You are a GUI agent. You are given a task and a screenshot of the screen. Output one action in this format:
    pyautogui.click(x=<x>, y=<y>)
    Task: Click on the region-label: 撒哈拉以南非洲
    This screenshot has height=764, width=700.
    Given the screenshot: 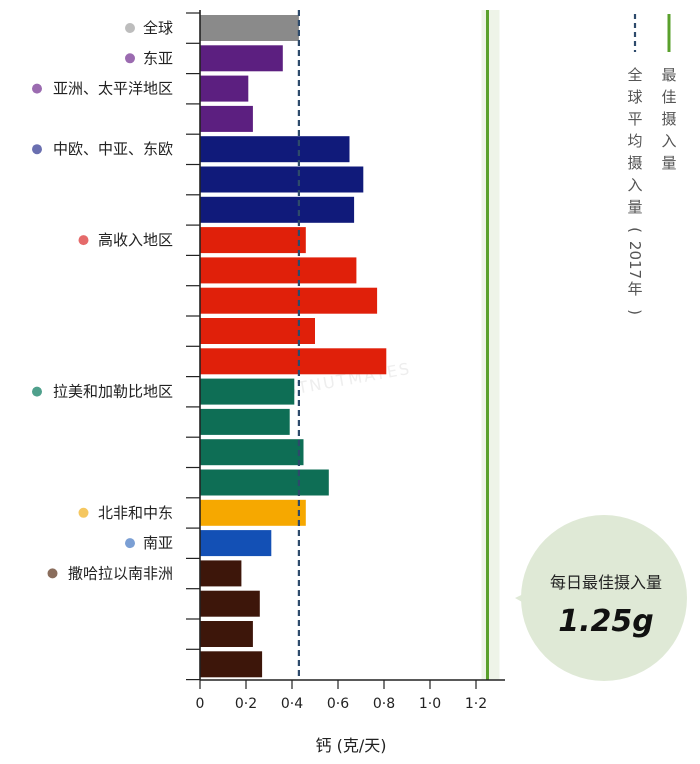 What is the action you would take?
    pyautogui.click(x=120, y=573)
    